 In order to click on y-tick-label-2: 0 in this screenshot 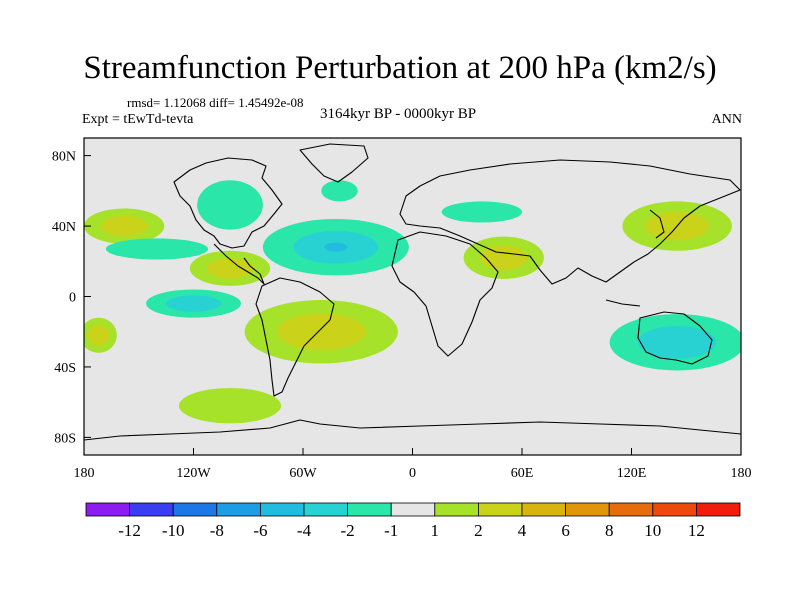, I will do `click(72, 298)`.